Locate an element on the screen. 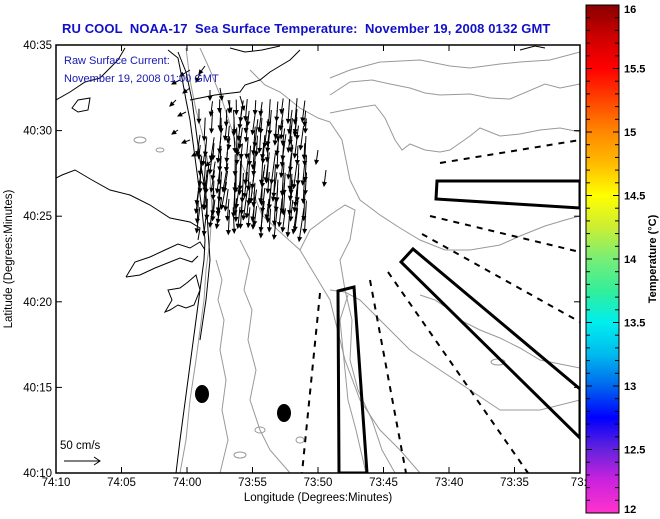  x-tick-label: 73:50 is located at coordinates (318, 483).